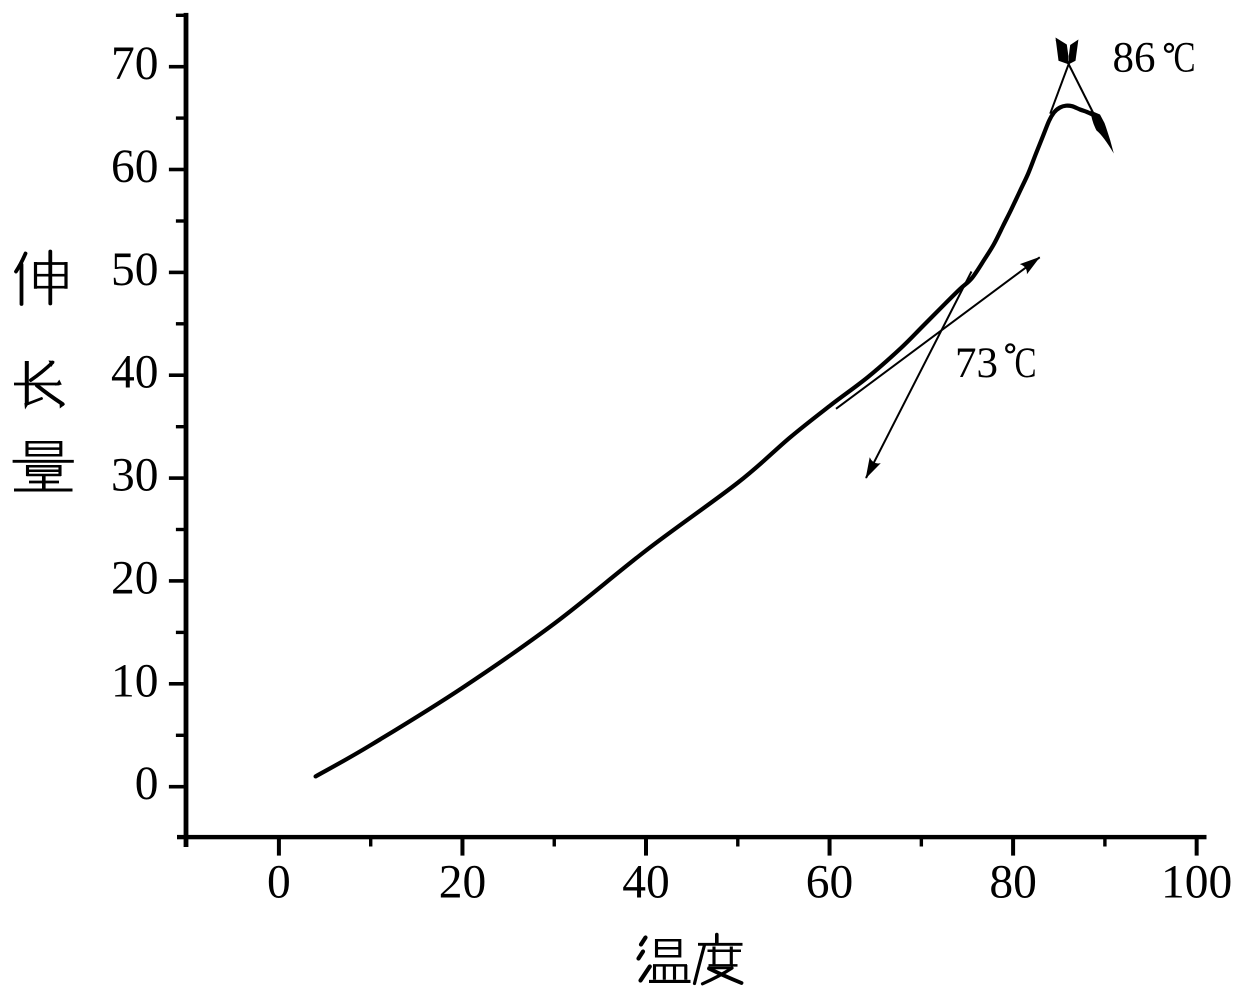 The image size is (1240, 998). I want to click on svg-text: 86, so click(1134, 58).